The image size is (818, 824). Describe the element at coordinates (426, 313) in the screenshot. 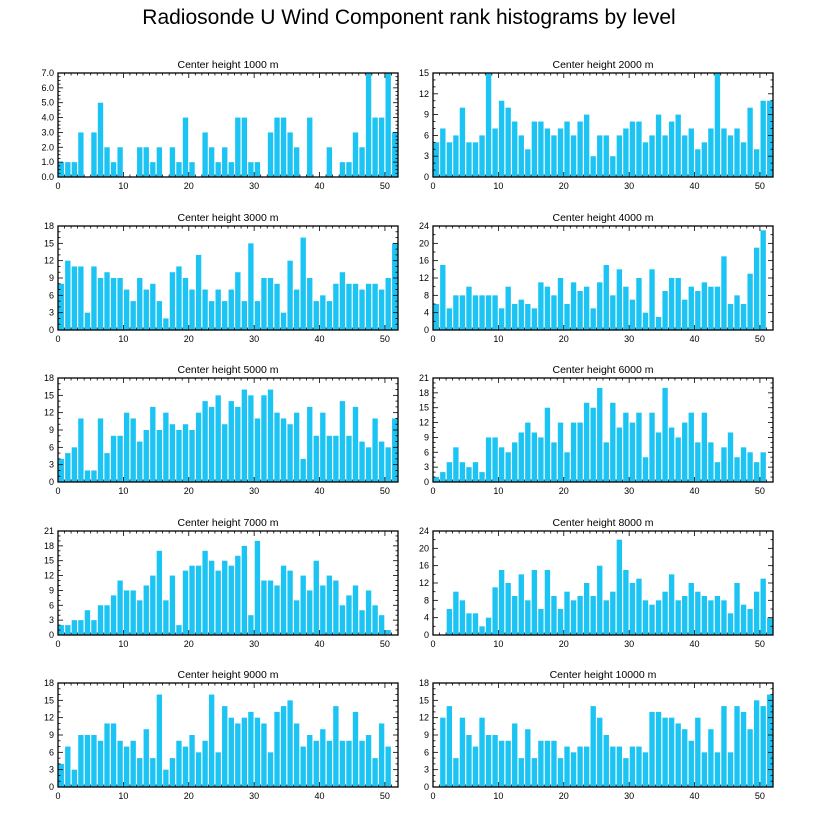

I see `y-tick-label: 4` at that location.